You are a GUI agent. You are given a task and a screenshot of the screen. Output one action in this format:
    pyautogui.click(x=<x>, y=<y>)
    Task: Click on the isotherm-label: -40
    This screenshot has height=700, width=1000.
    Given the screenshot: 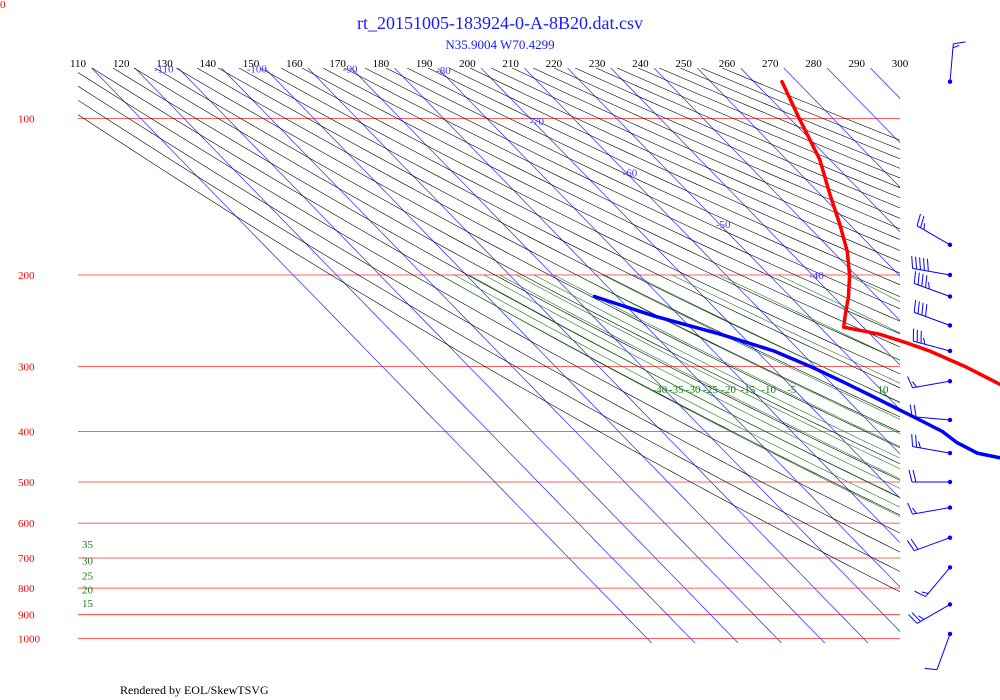 What is the action you would take?
    pyautogui.click(x=816, y=276)
    